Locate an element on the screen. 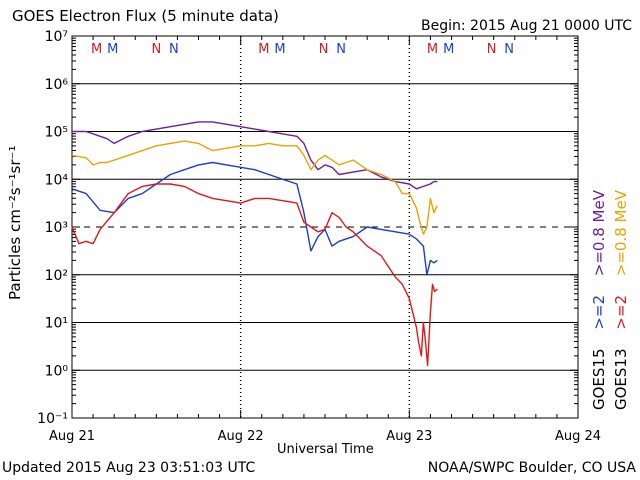 The height and width of the screenshot is (480, 640). legend-goes15-gt08: >=0.8 MeV is located at coordinates (599, 233).